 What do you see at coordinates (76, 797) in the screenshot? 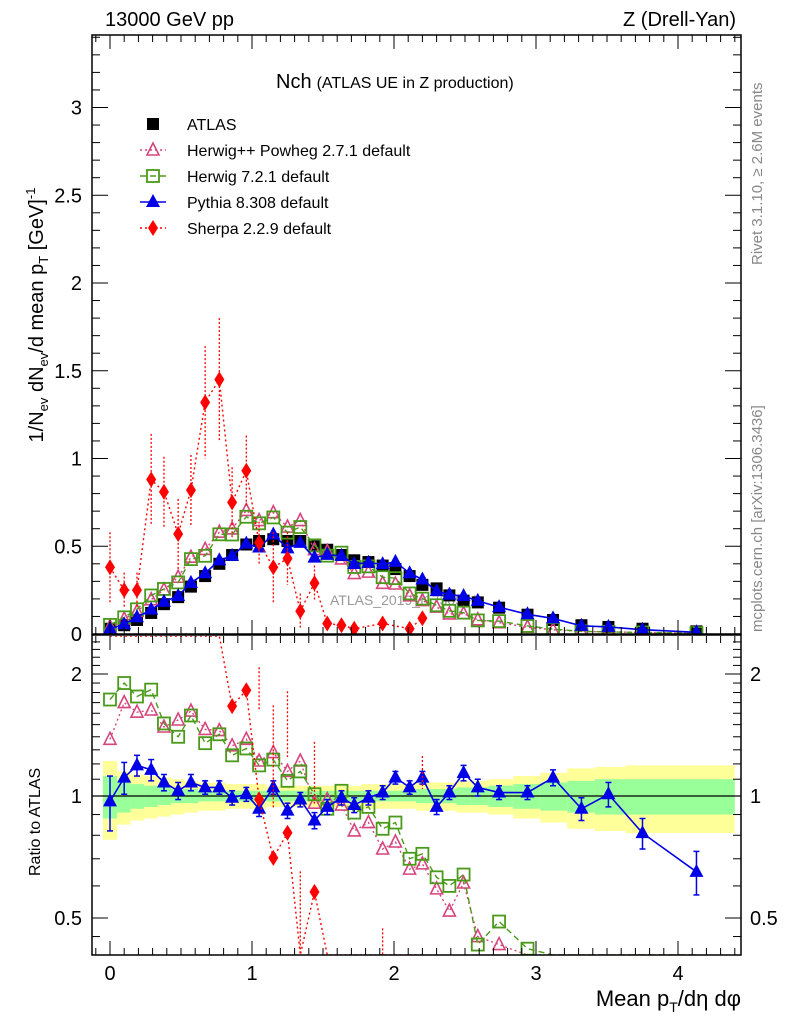
I see `ratio-tick-label-left: 1` at bounding box center [76, 797].